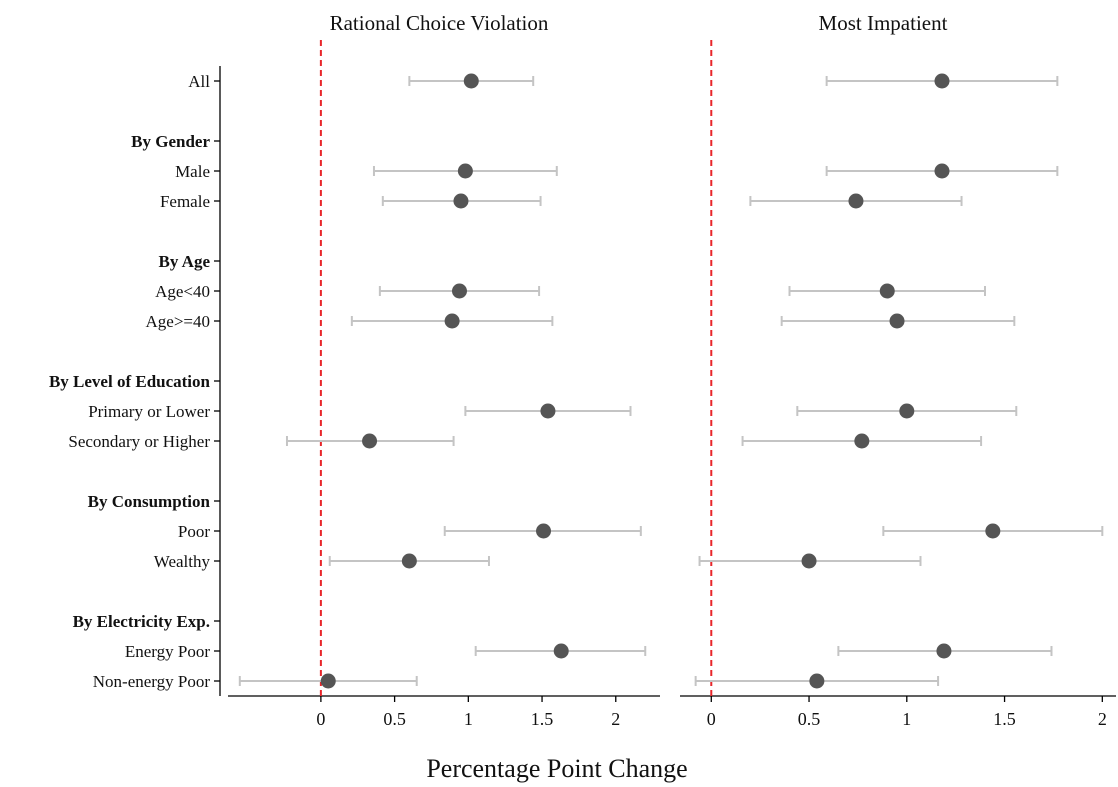 The height and width of the screenshot is (787, 1118). What do you see at coordinates (439, 23) in the screenshot?
I see `panel-title: Rational Choice Violation` at bounding box center [439, 23].